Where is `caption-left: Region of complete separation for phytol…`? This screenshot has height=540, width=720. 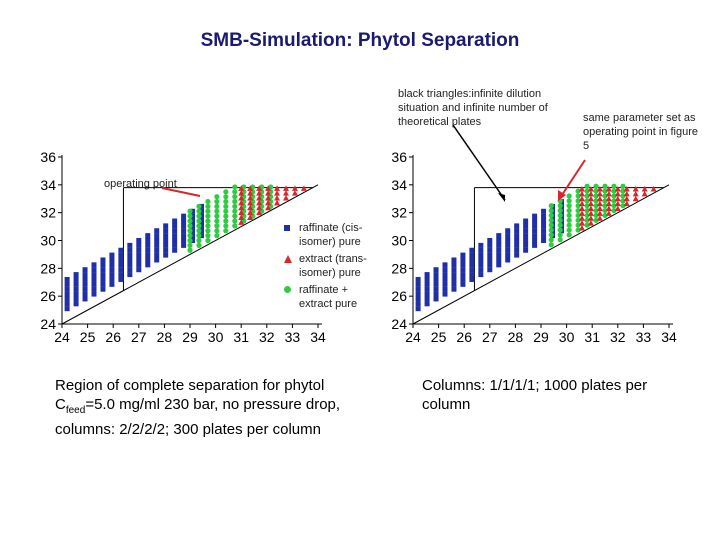 caption-left: Region of complete separation for phytol… is located at coordinates (205, 407).